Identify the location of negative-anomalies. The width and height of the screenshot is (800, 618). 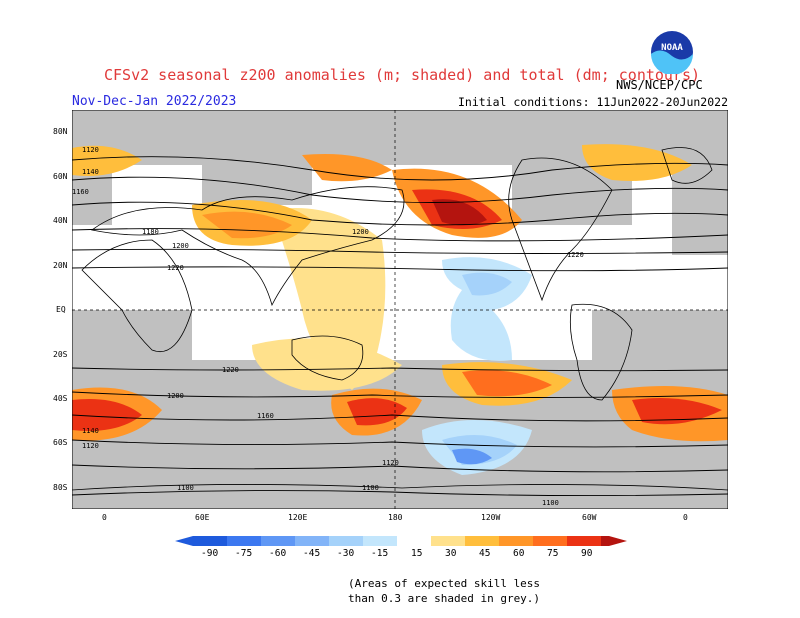
(477, 366).